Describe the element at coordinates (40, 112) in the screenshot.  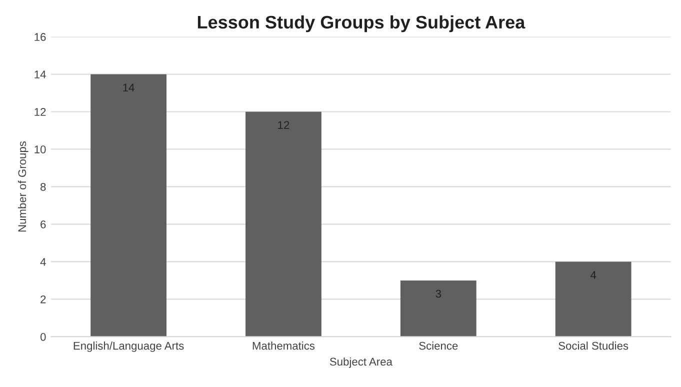
I see `y-tick-label: 12` at that location.